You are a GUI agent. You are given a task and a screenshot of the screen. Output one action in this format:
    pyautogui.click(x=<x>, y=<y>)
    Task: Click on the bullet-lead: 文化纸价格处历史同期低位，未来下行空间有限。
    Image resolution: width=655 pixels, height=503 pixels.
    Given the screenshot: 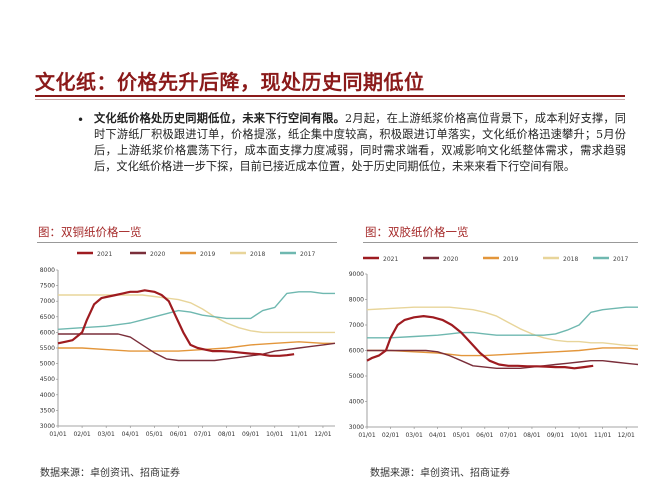 What is the action you would take?
    pyautogui.click(x=220, y=118)
    